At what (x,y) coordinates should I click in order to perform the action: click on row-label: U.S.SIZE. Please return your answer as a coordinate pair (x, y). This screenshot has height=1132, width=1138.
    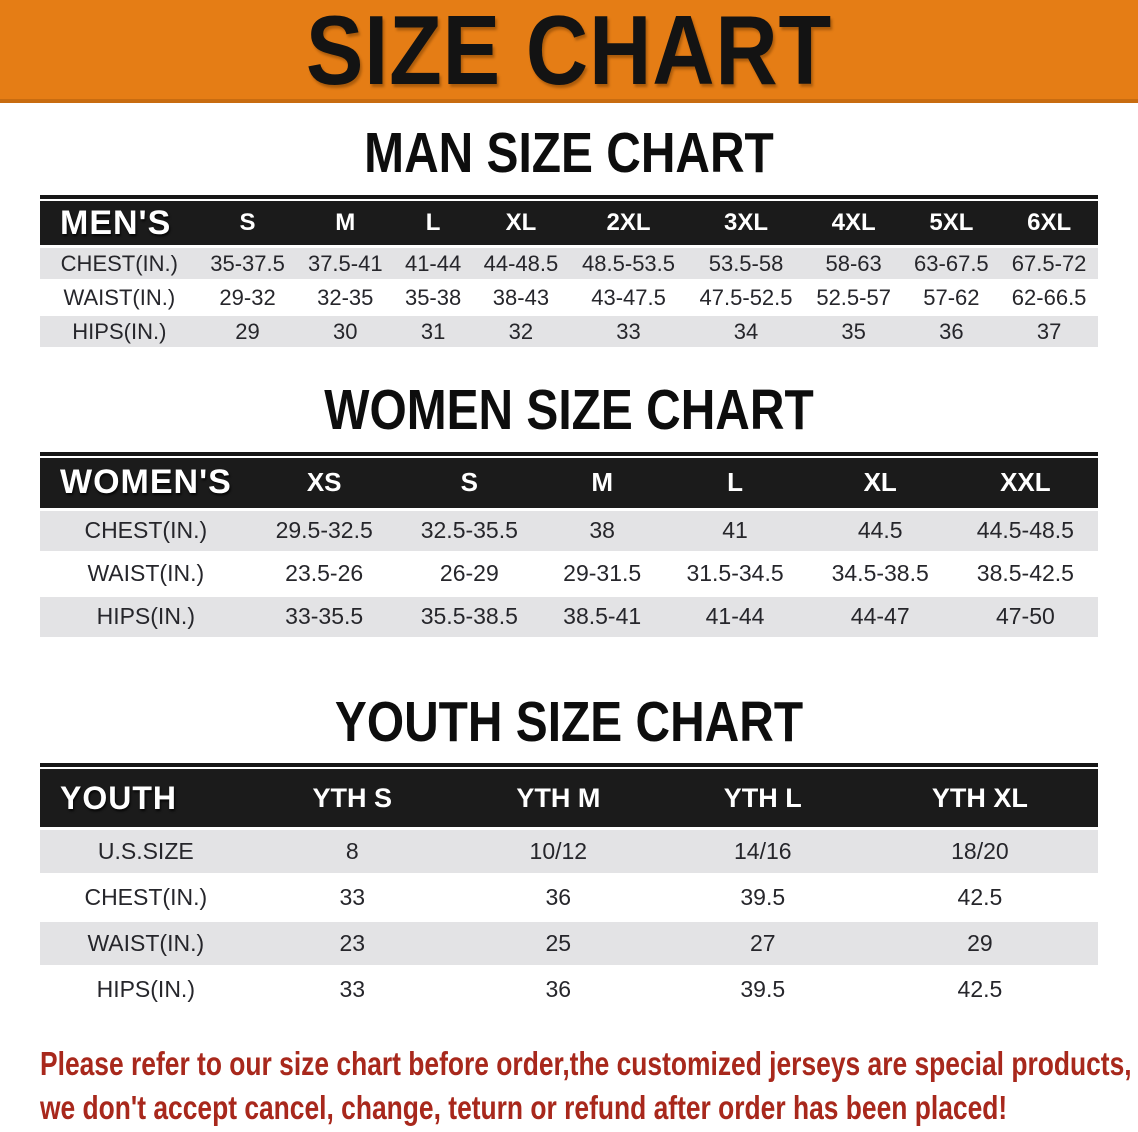
    Looking at the image, I should click on (146, 852).